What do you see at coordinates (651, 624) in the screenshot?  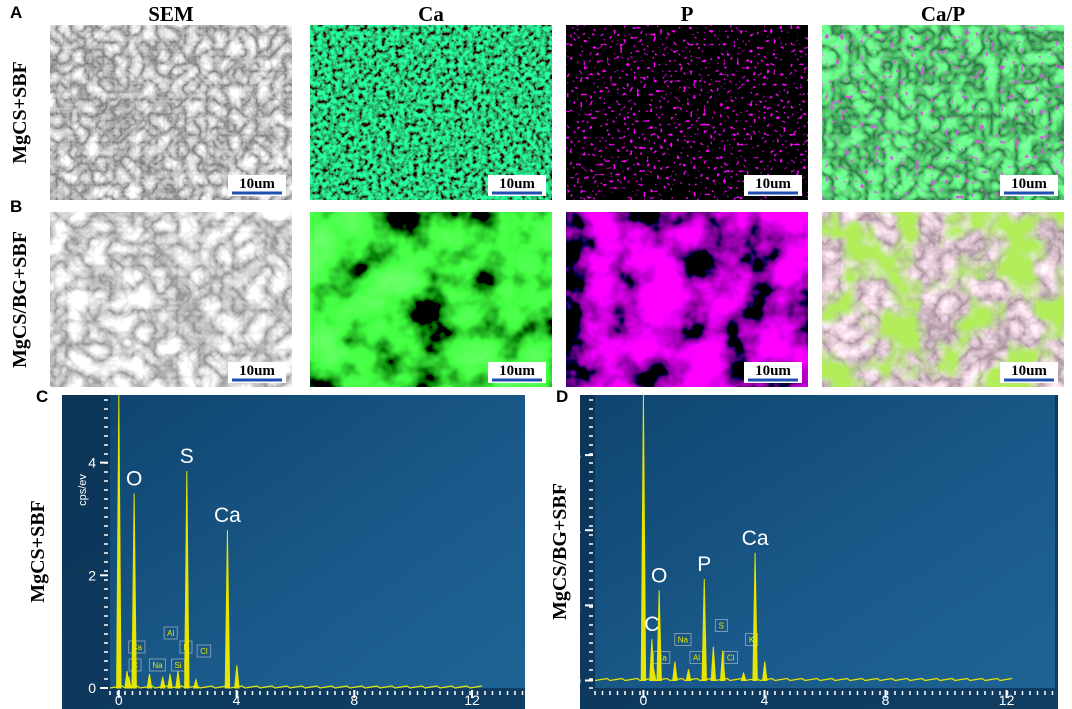 I see `peak-label: C` at bounding box center [651, 624].